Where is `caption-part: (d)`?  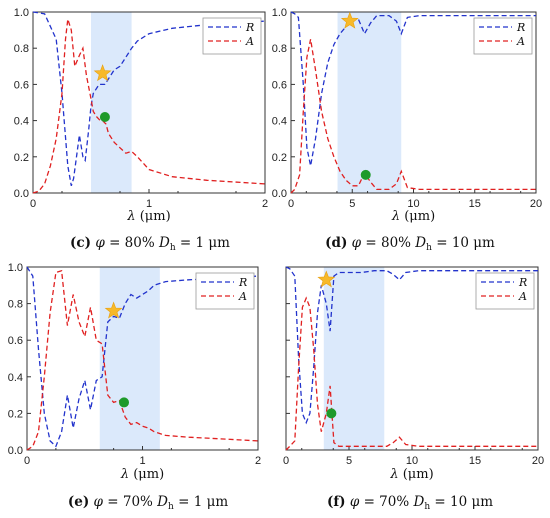
caption-part: (d) is located at coordinates (336, 243).